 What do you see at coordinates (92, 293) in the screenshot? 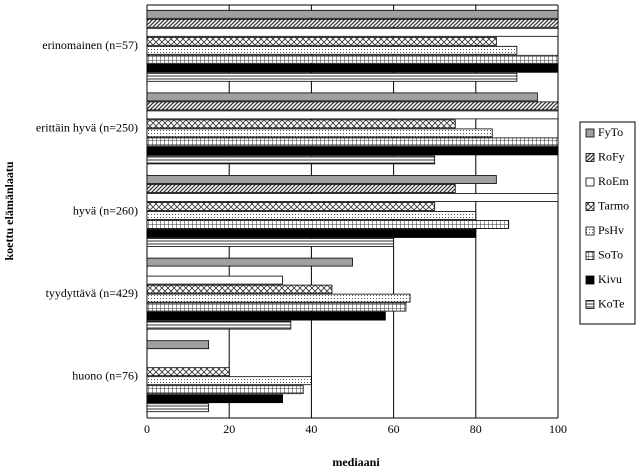
I see `y-tick-label: tyydyttävä (n=429)` at bounding box center [92, 293].